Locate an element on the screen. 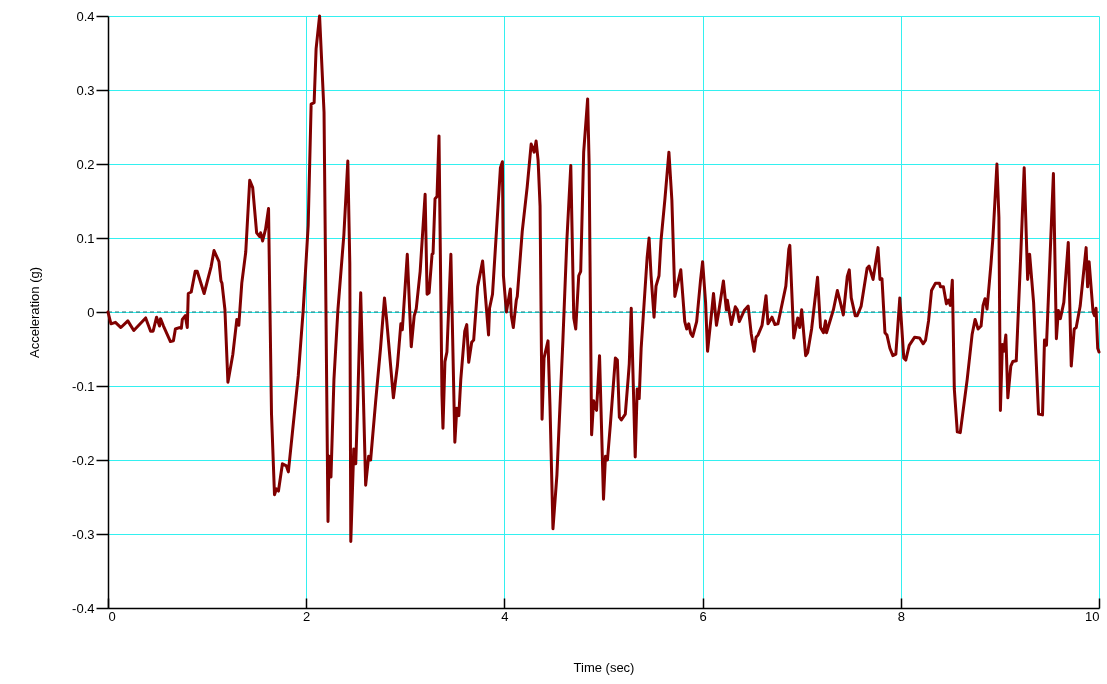 The width and height of the screenshot is (1107, 684). y-tick-label: 0.2 is located at coordinates (85, 164).